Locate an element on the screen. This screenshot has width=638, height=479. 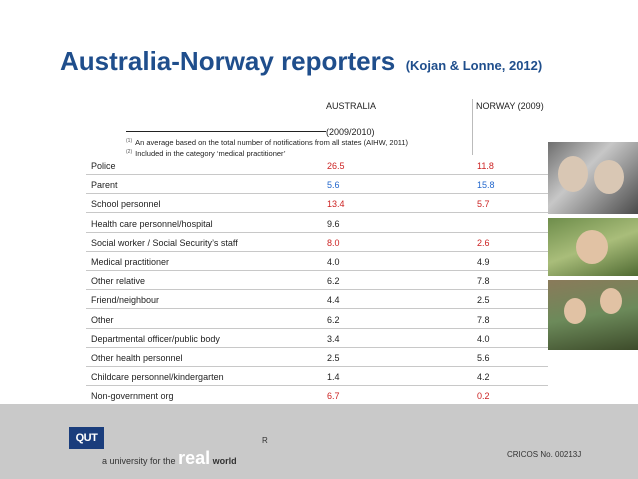
row-australia-value: 13.4 is located at coordinates (336, 204).